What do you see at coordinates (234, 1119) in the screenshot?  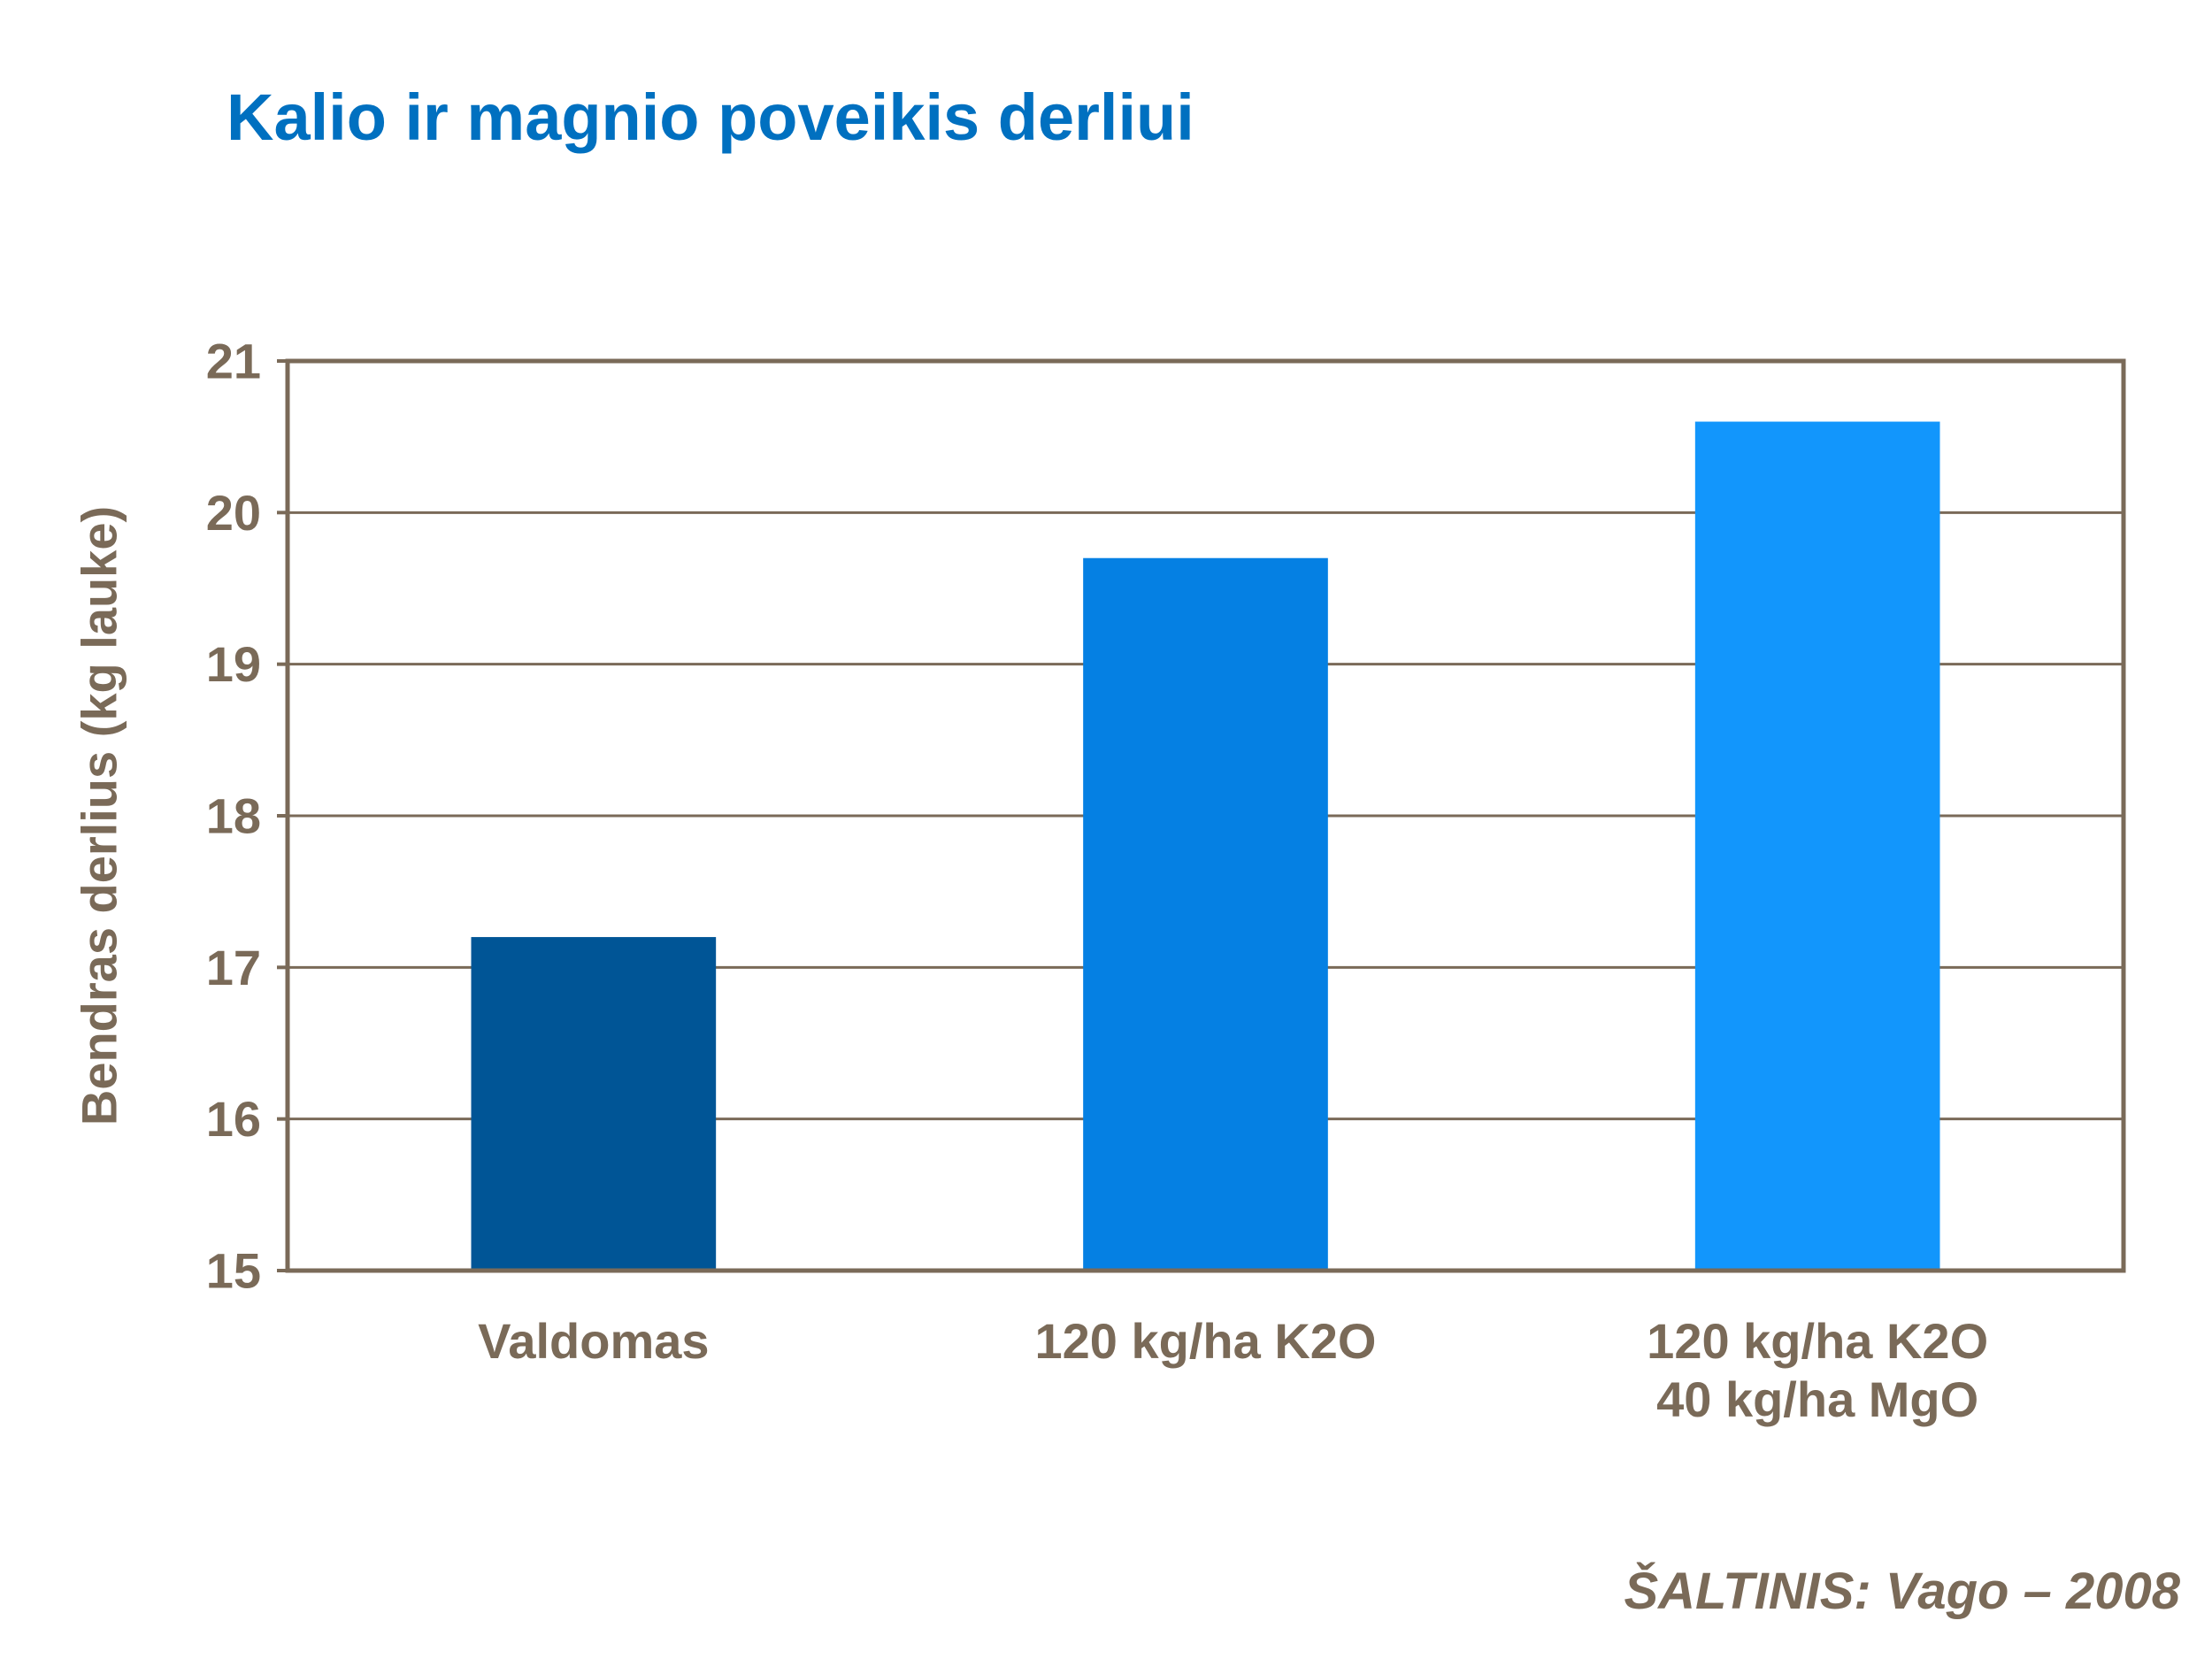 I see `y-tick-label: 16` at bounding box center [234, 1119].